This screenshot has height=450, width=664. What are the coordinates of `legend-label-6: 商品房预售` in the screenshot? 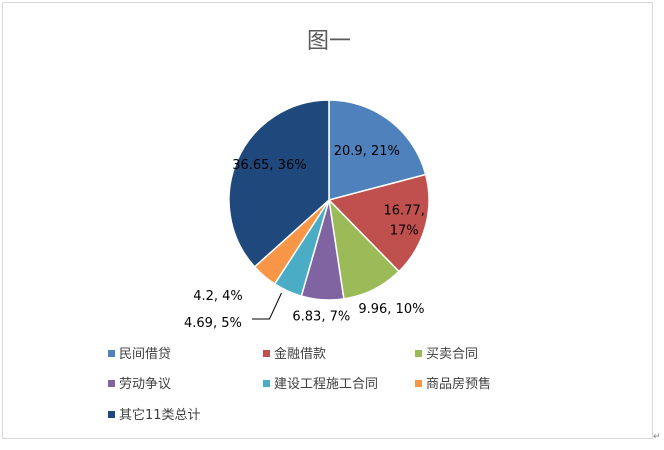 It's located at (458, 384).